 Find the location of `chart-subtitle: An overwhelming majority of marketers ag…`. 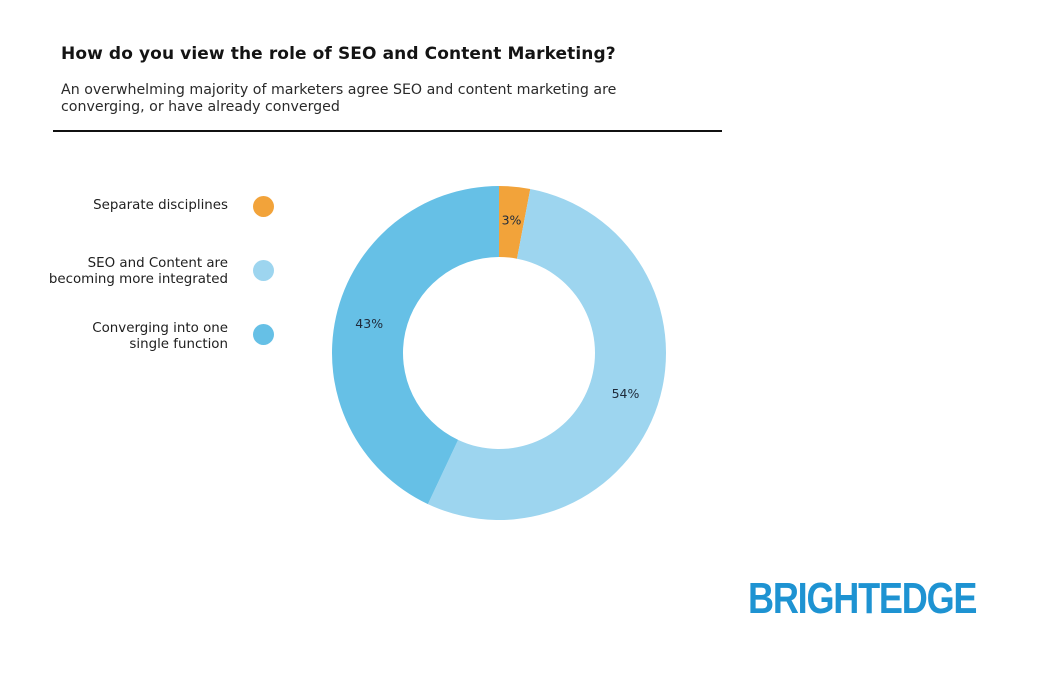

chart-subtitle: An overwhelming majority of marketers ag… is located at coordinates (339, 98).